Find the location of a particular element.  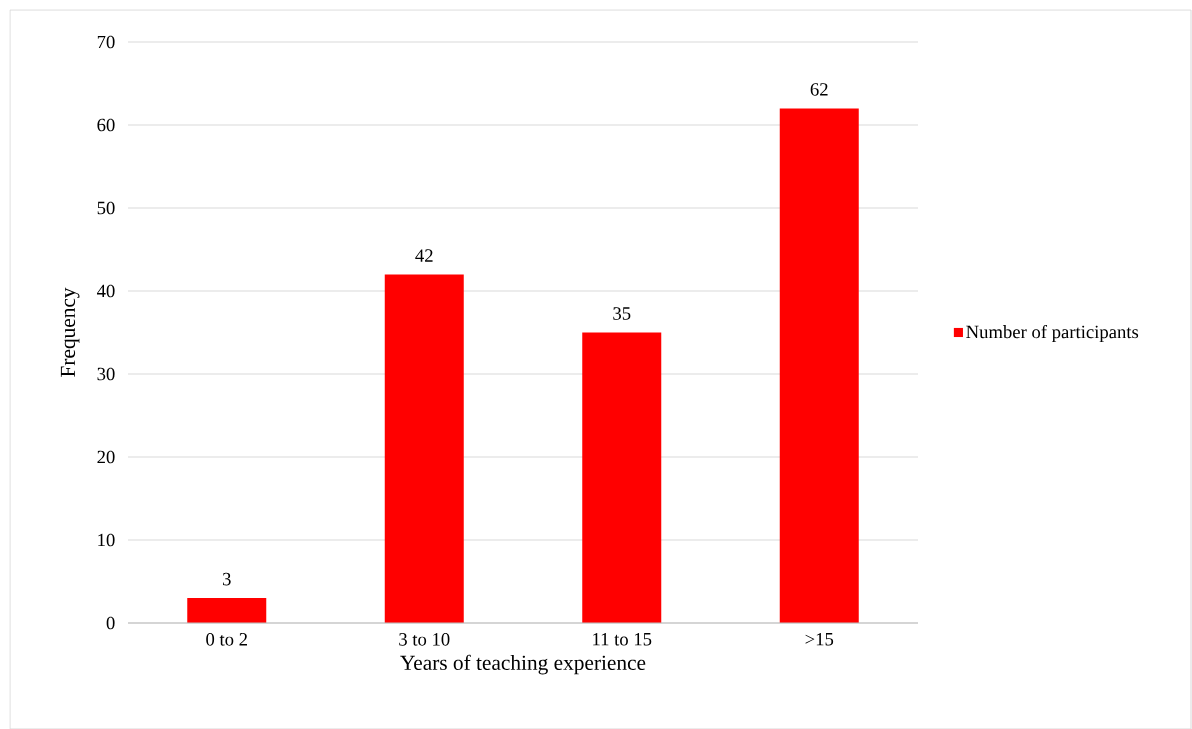

data-label: 3 is located at coordinates (226, 579).